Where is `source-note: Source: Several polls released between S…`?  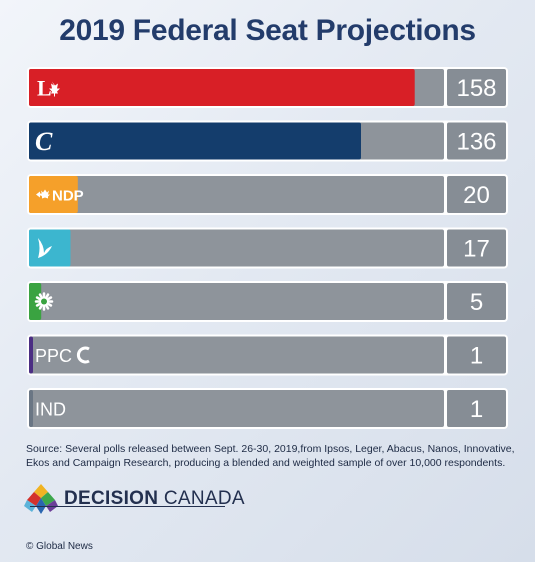 source-note: Source: Several polls released between S… is located at coordinates (270, 456).